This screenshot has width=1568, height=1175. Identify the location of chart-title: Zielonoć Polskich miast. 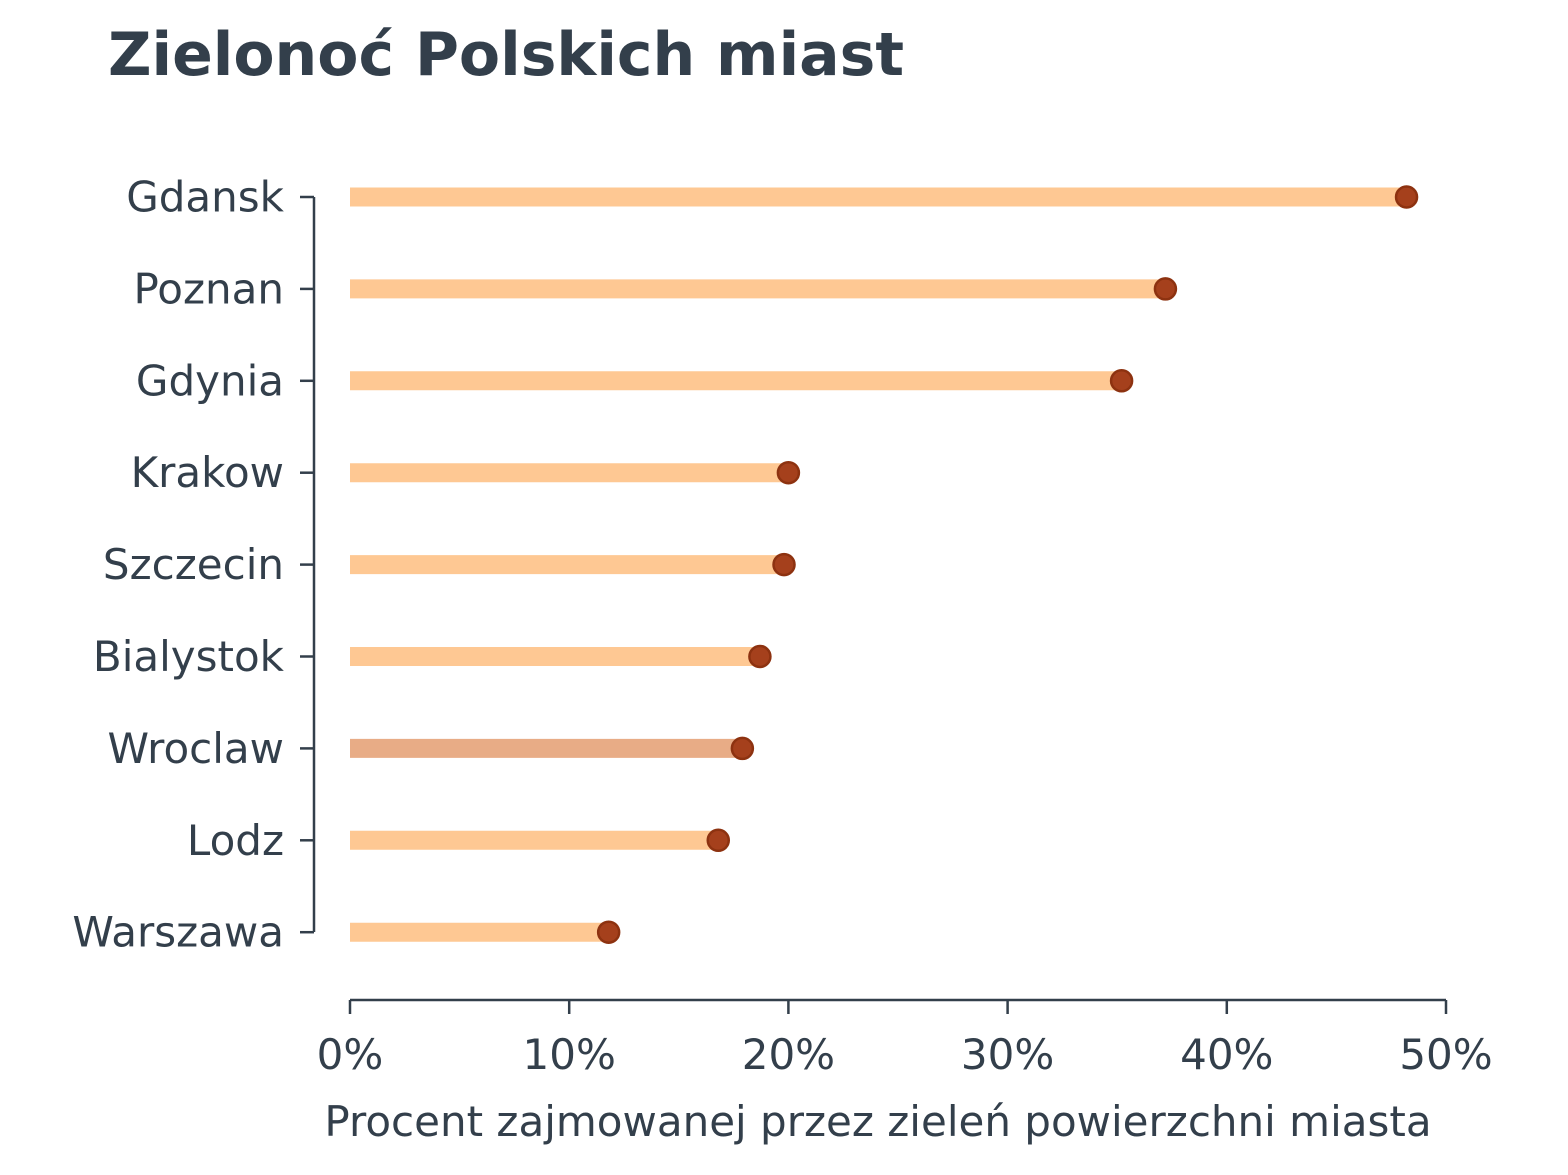
(506, 55).